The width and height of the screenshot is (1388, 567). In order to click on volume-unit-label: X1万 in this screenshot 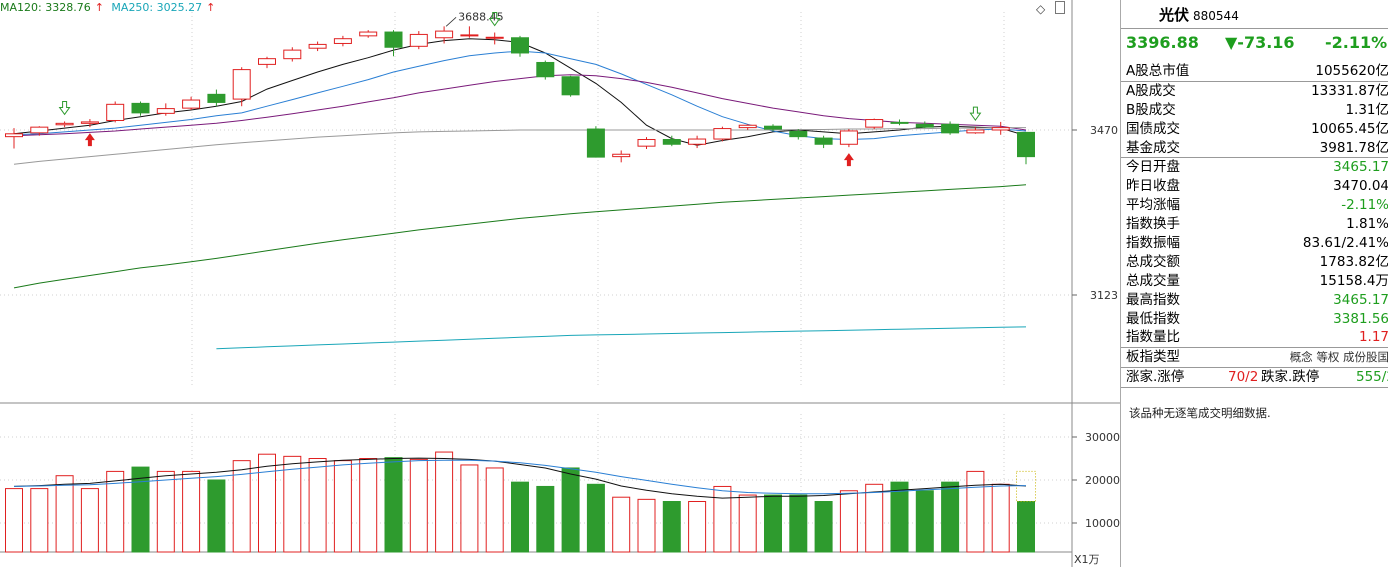, I will do `click(1087, 559)`.